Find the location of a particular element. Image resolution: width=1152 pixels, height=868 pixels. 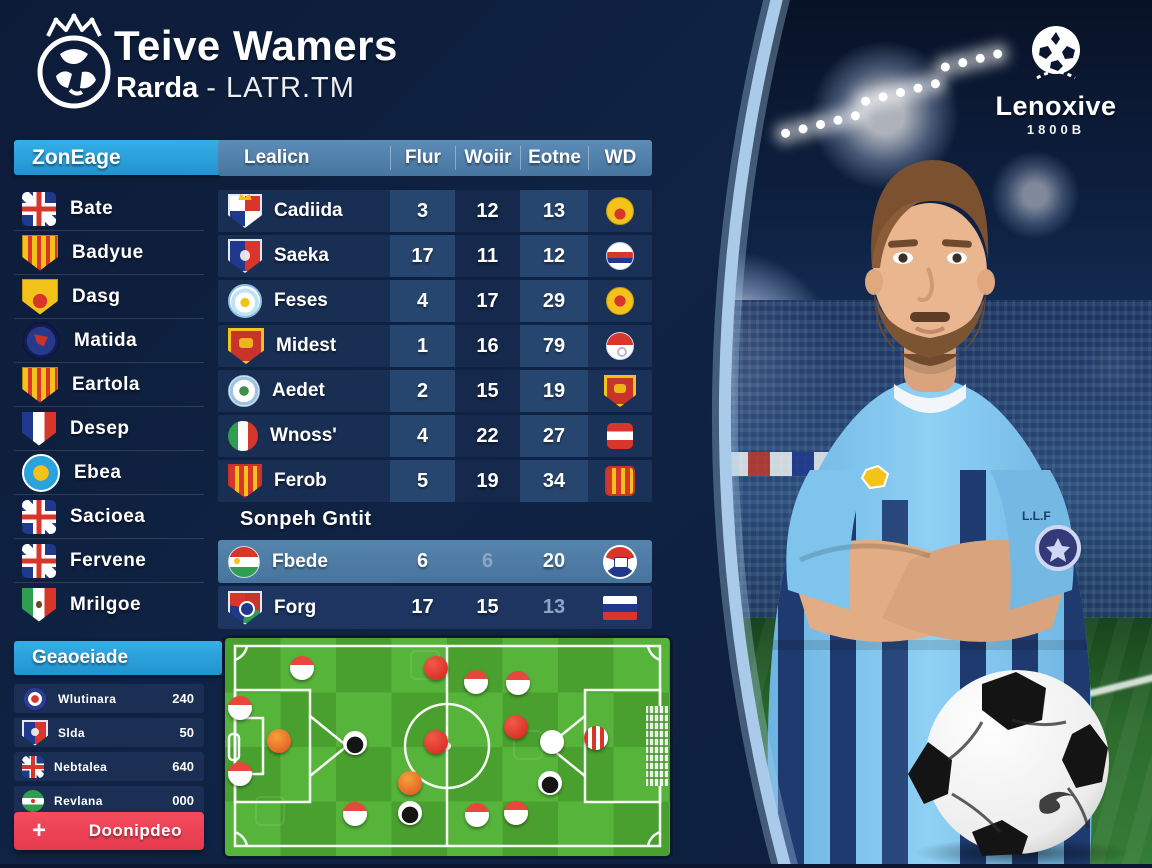

table-row: Cadiida 3 12 13 is located at coordinates (435, 211).